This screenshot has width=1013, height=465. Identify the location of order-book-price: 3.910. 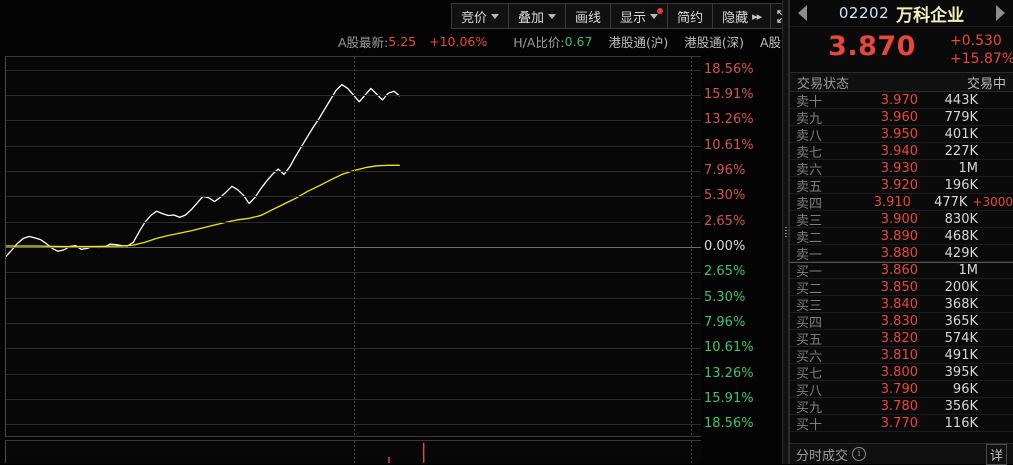
(892, 202).